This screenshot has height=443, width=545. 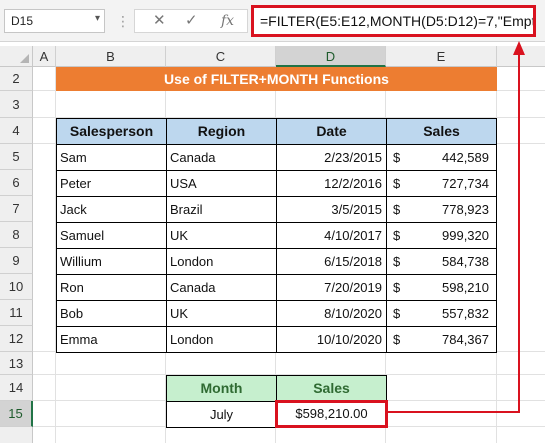 What do you see at coordinates (16, 388) in the screenshot?
I see `row-header-14: 14` at bounding box center [16, 388].